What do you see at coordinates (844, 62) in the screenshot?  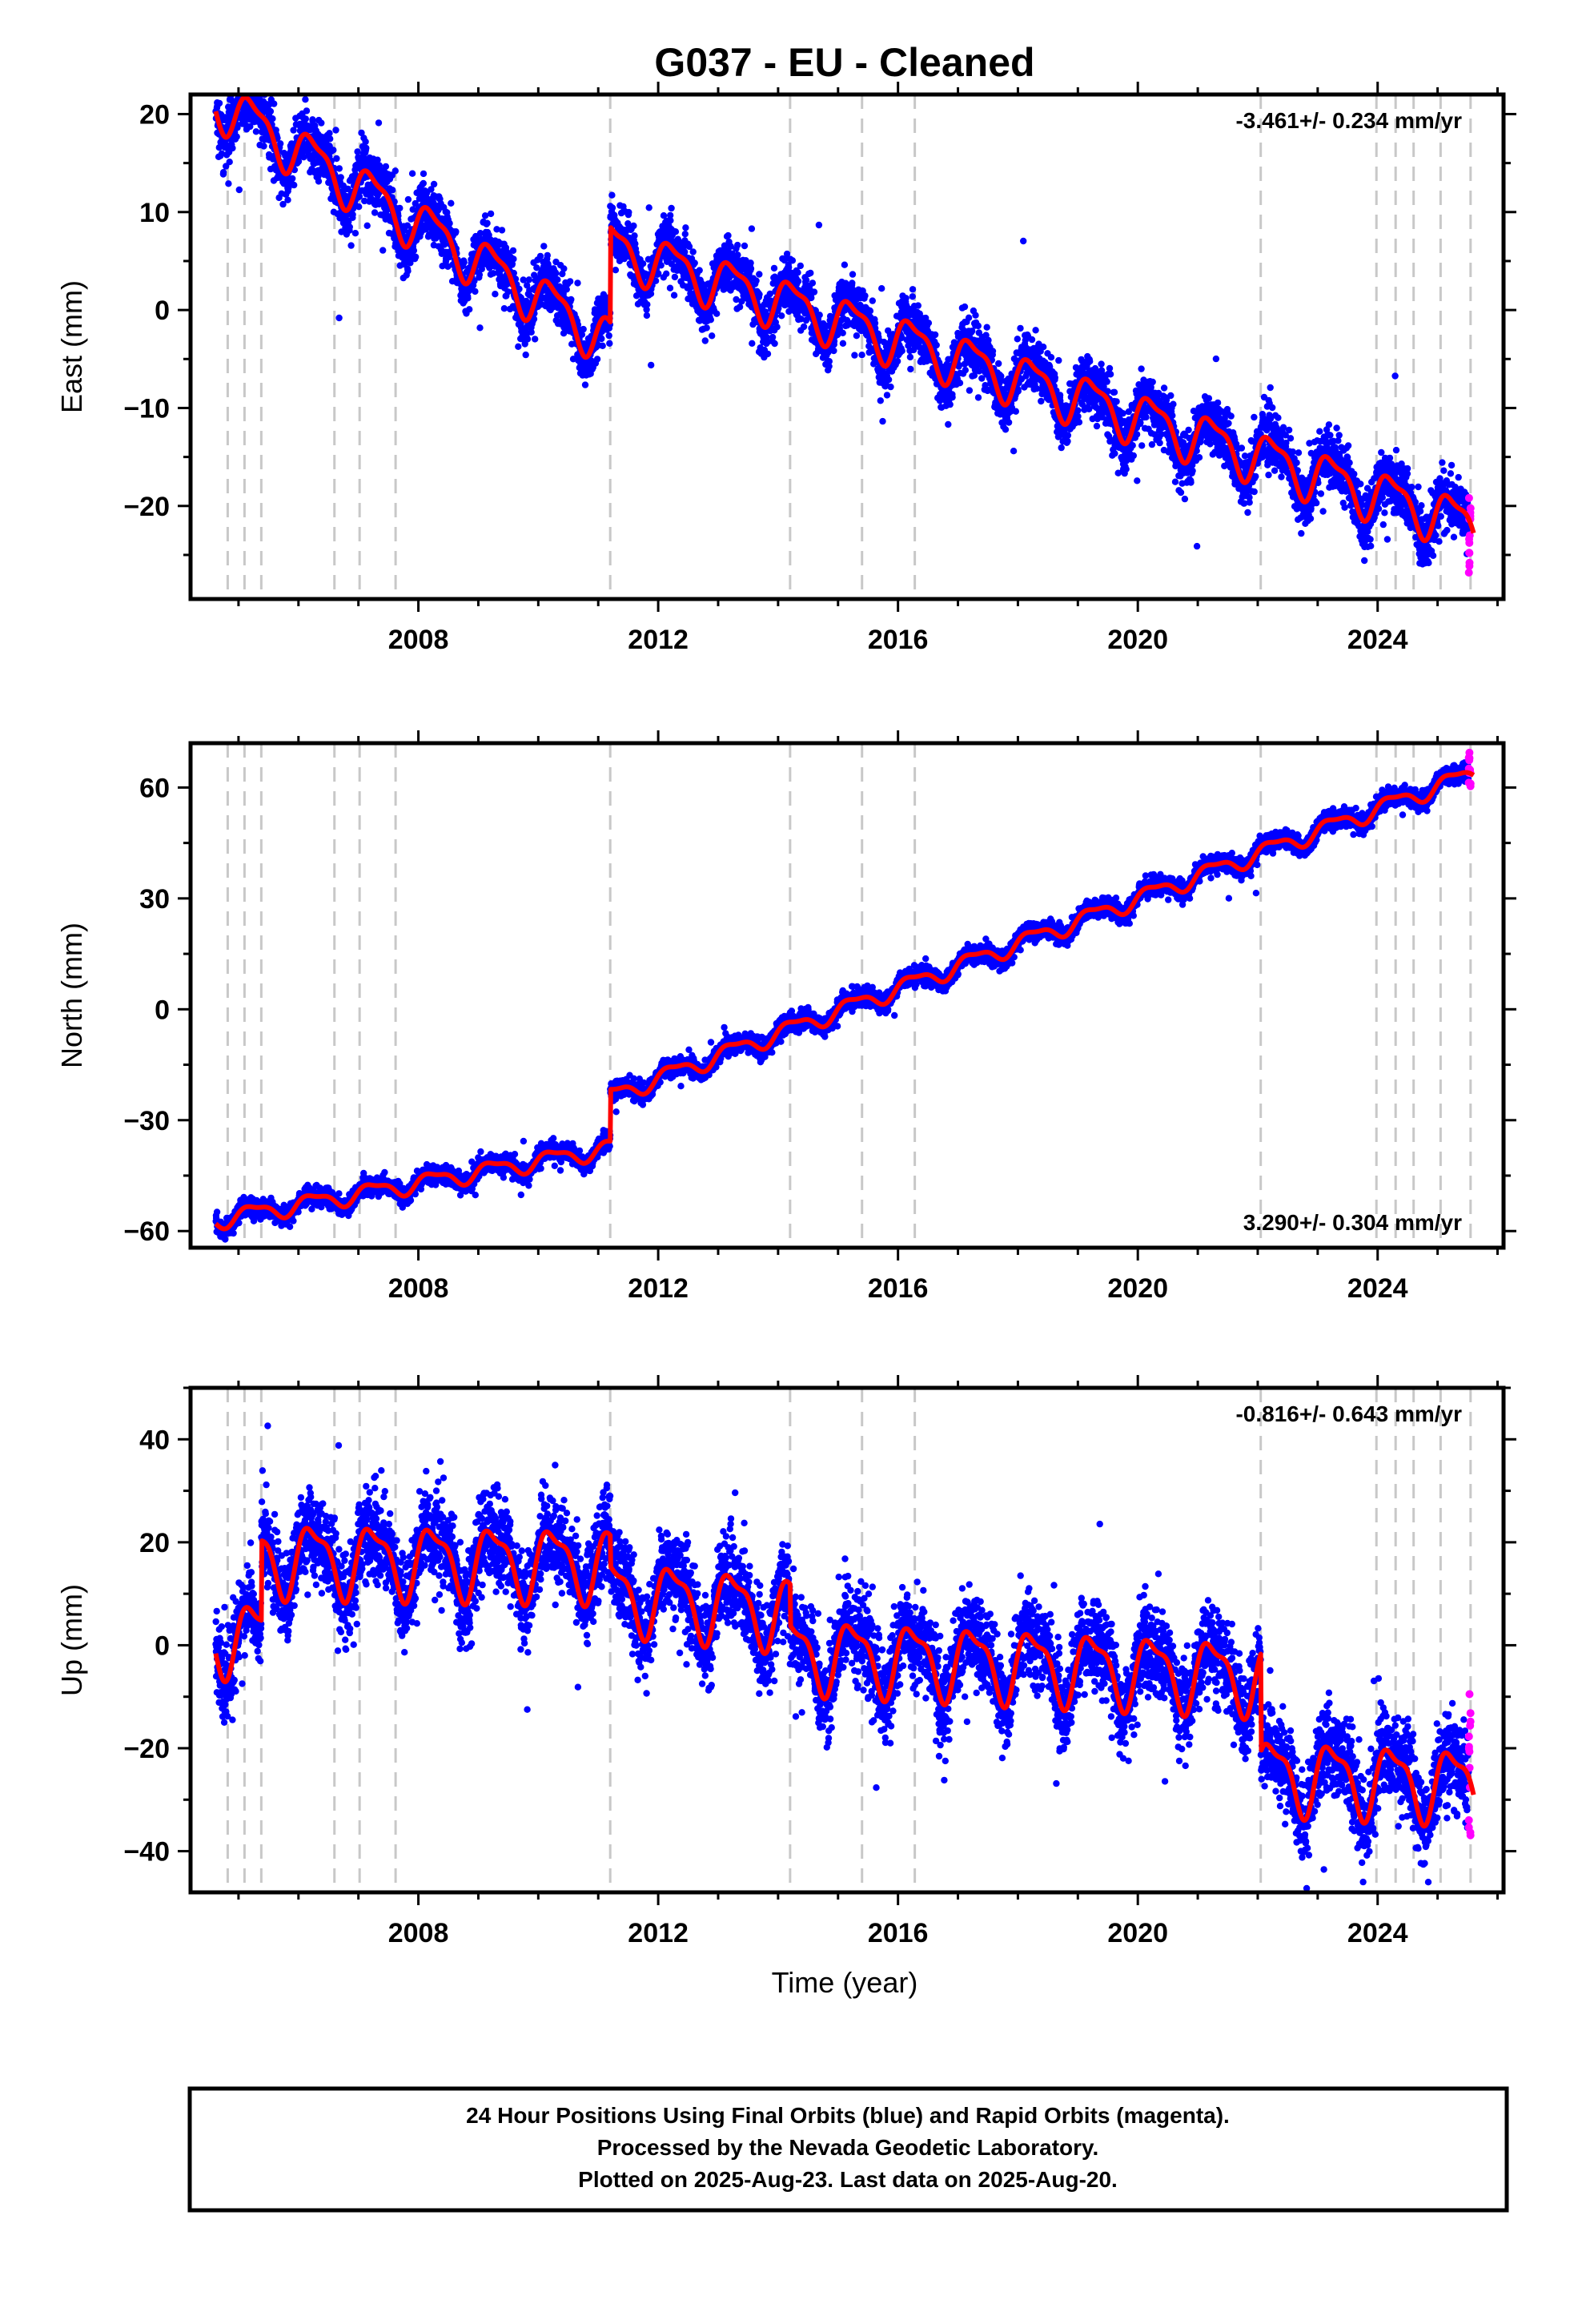 I see `chart-title: G037 - EU - Cleaned` at bounding box center [844, 62].